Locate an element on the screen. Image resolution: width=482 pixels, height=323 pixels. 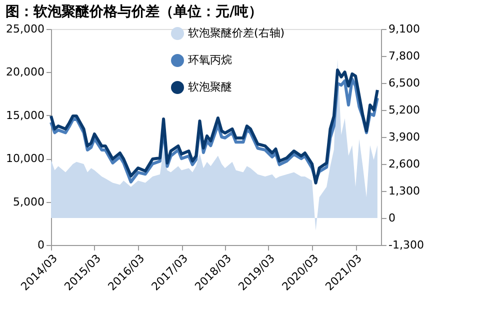
y-tick-label: 5,000 is located at coordinates (28, 201).